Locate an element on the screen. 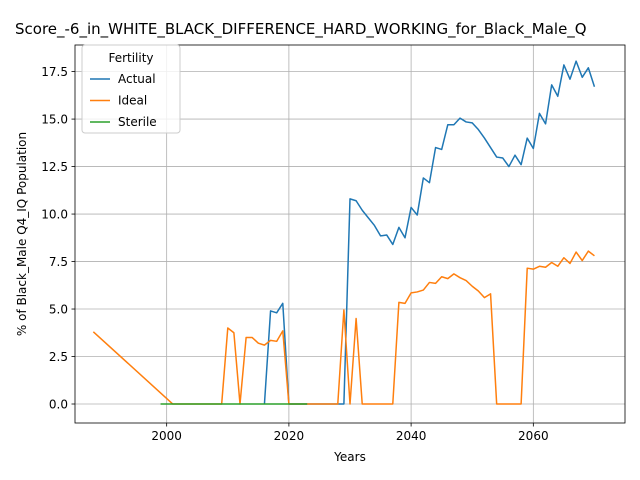 The height and width of the screenshot is (480, 640). x-tick-label: 2040 is located at coordinates (411, 436).